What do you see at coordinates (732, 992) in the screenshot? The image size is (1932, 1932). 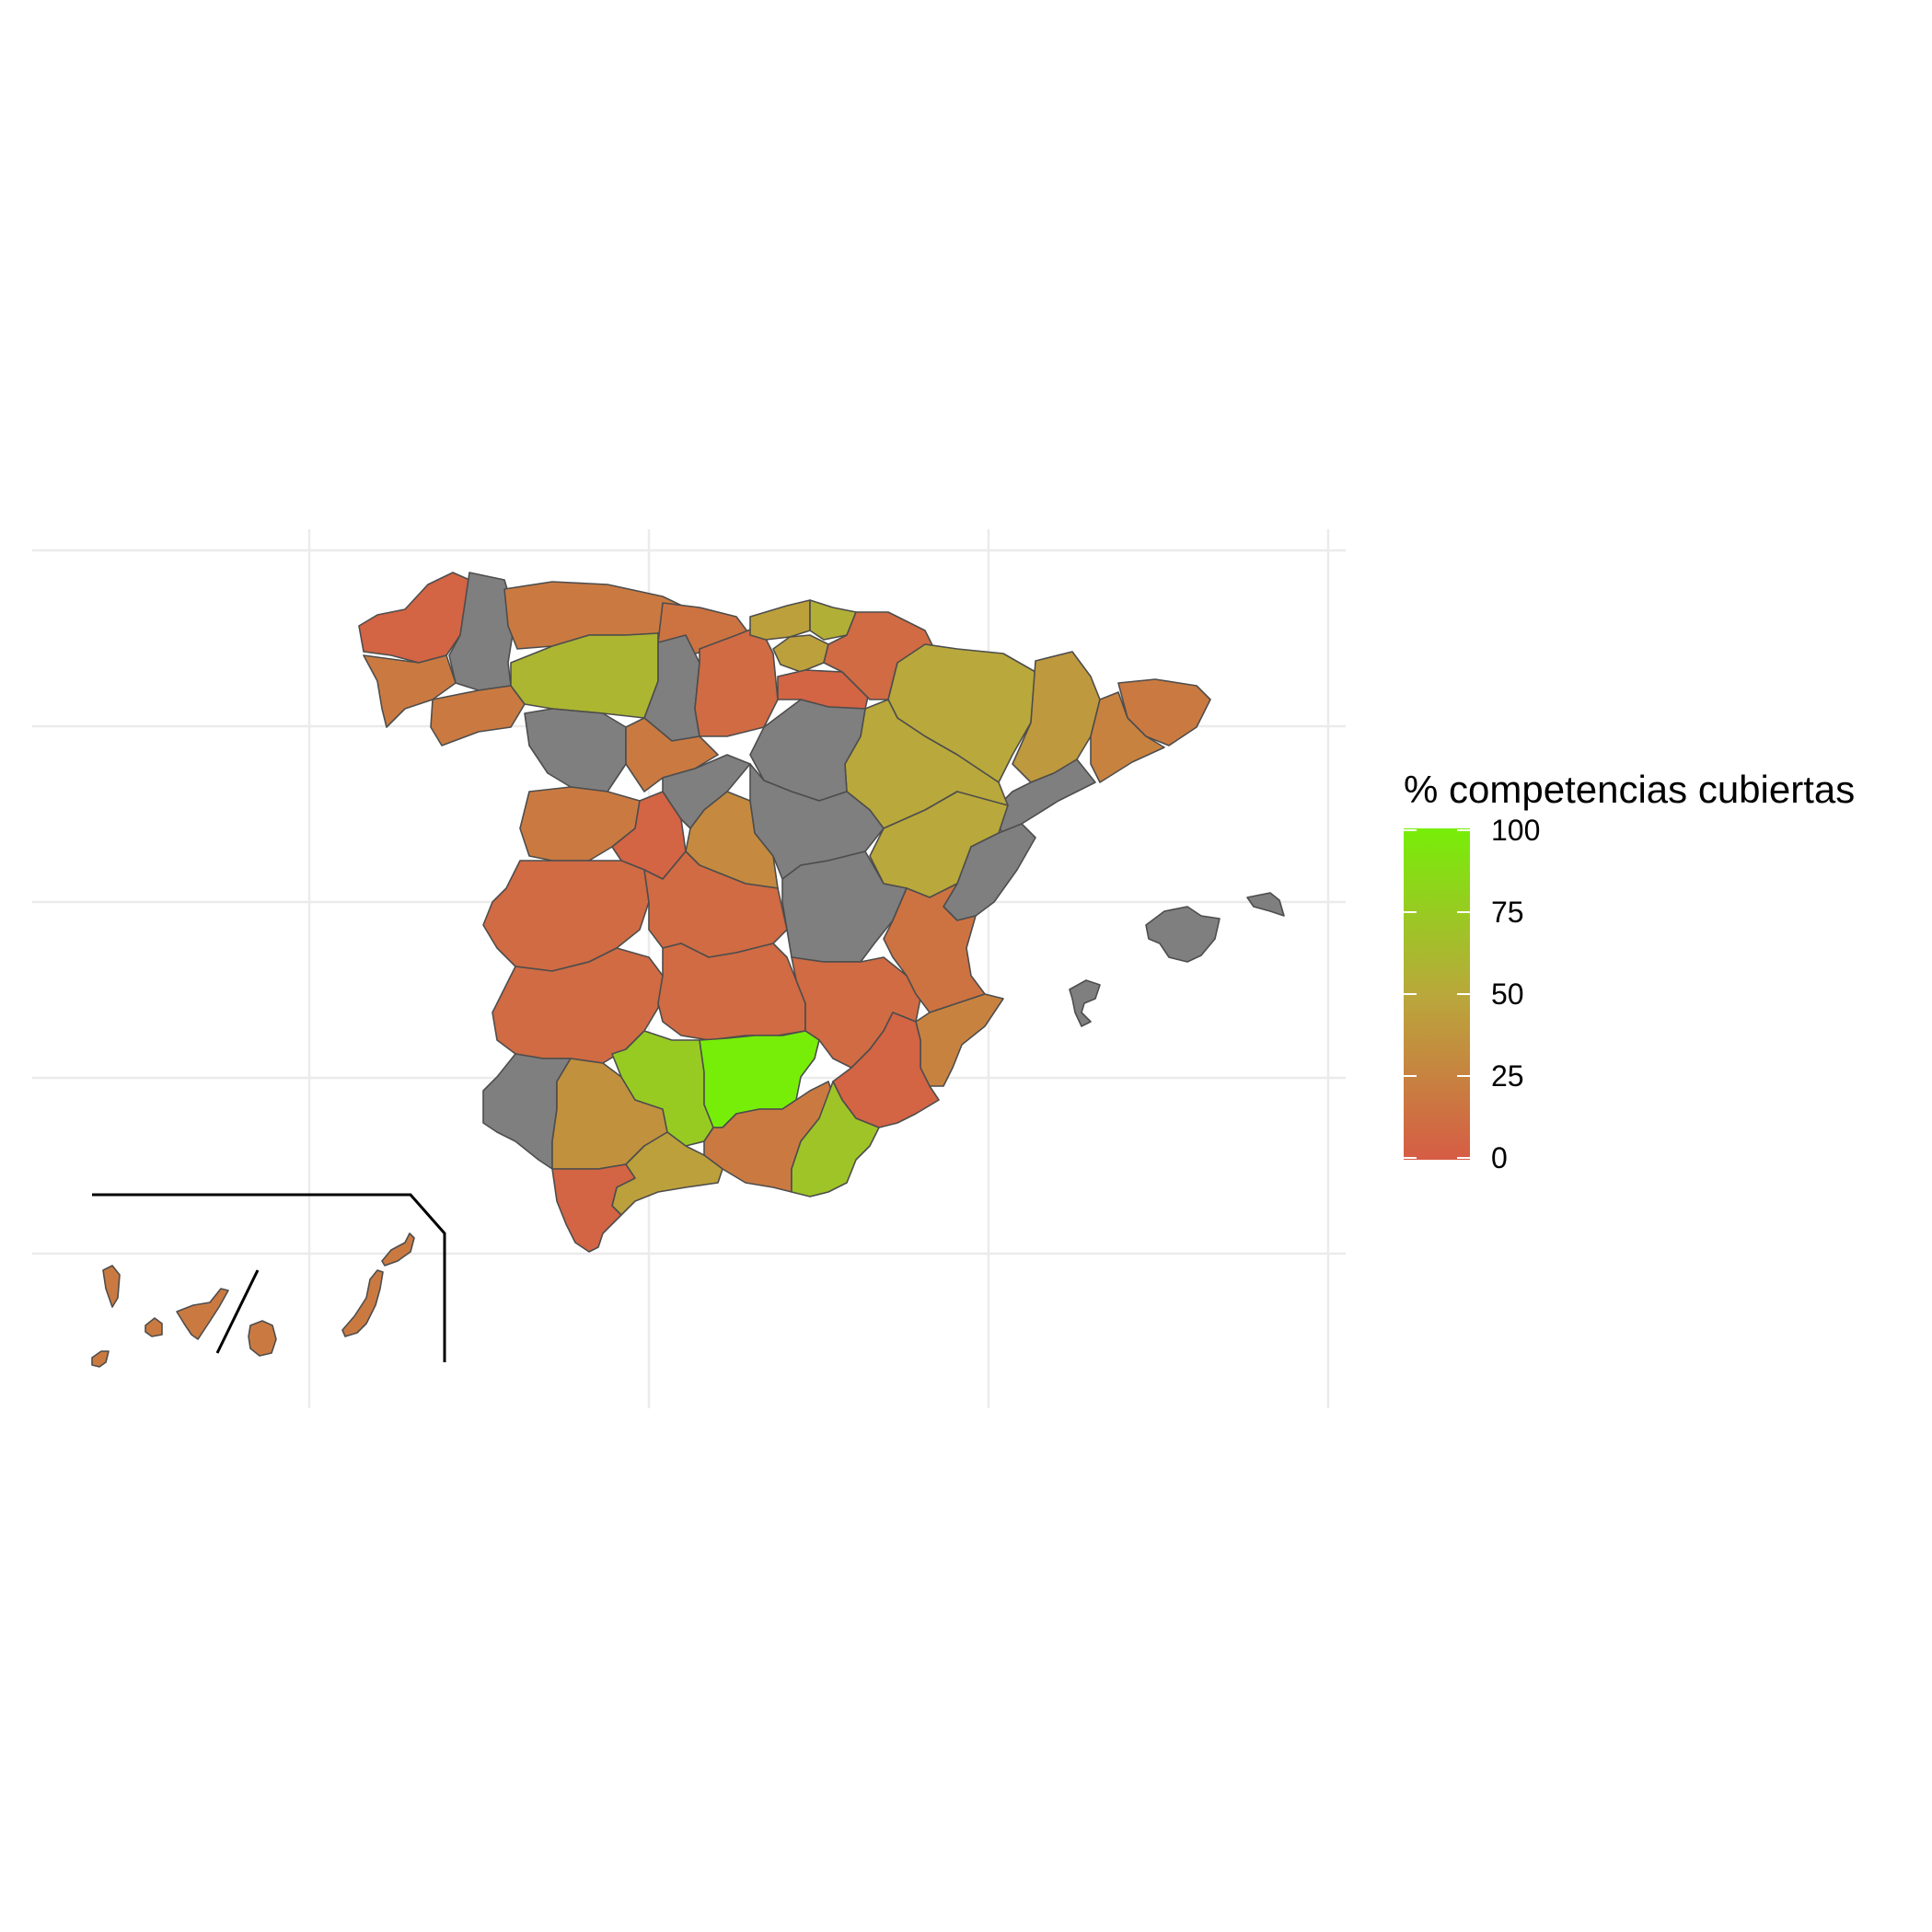 I see `province-ciudad-real` at bounding box center [732, 992].